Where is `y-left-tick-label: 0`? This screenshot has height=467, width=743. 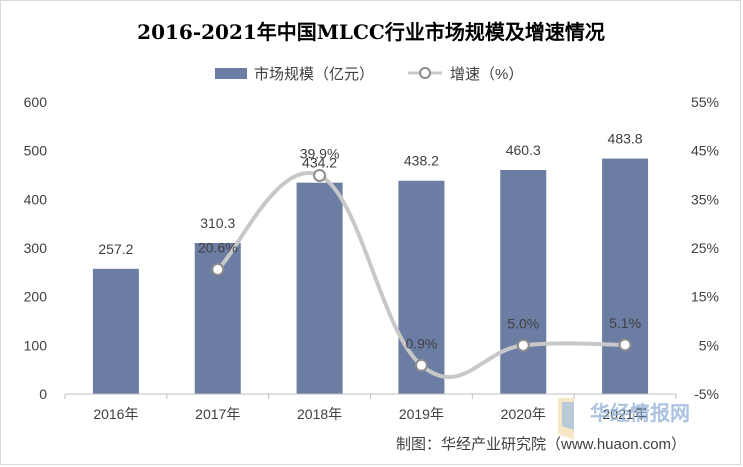 y-left-tick-label: 0 is located at coordinates (43, 394).